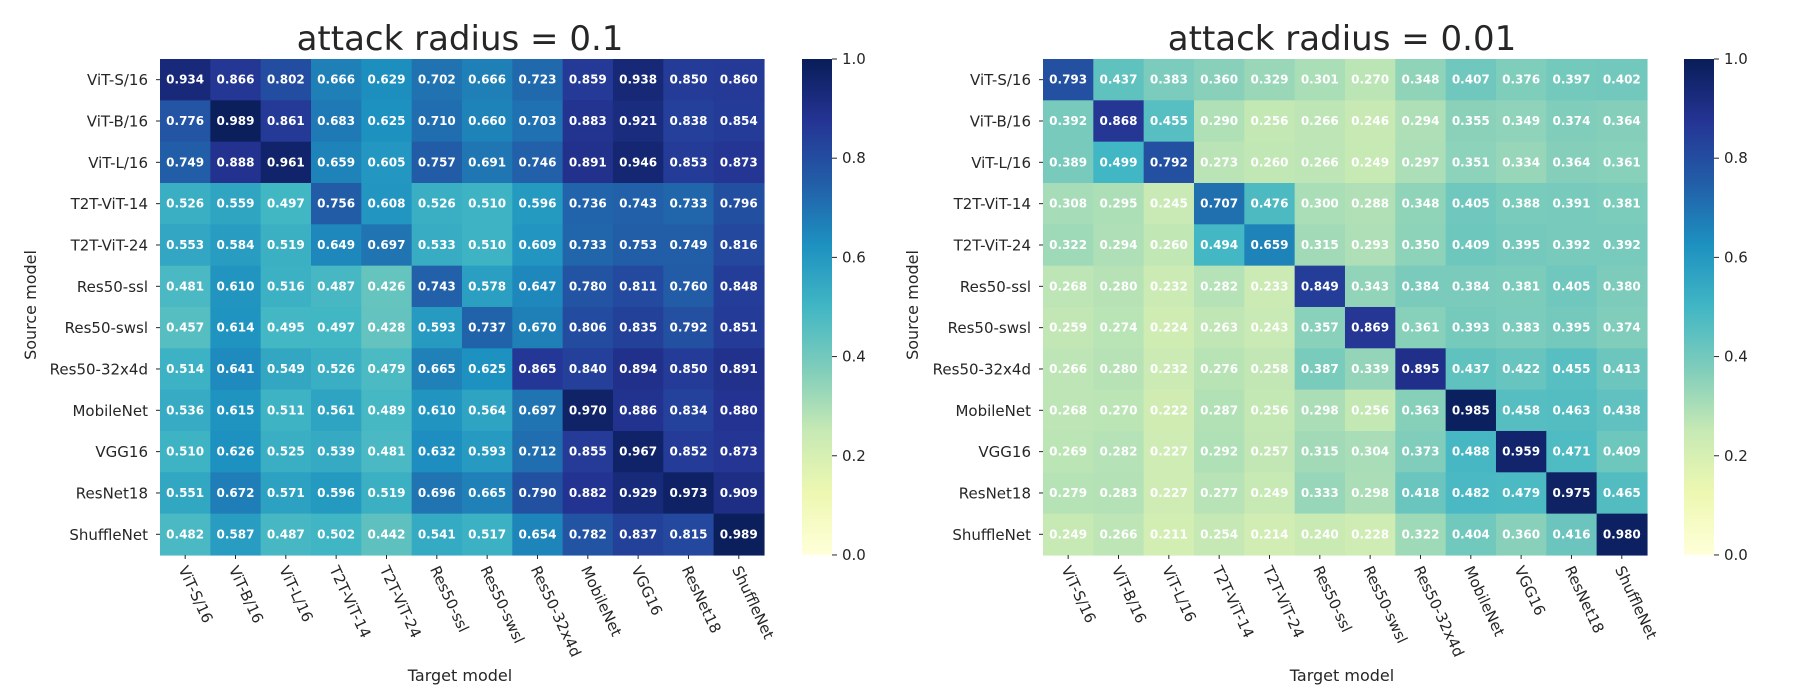 This screenshot has height=700, width=1800. What do you see at coordinates (537, 204) in the screenshot?
I see `cell-value-label: 0.596` at bounding box center [537, 204].